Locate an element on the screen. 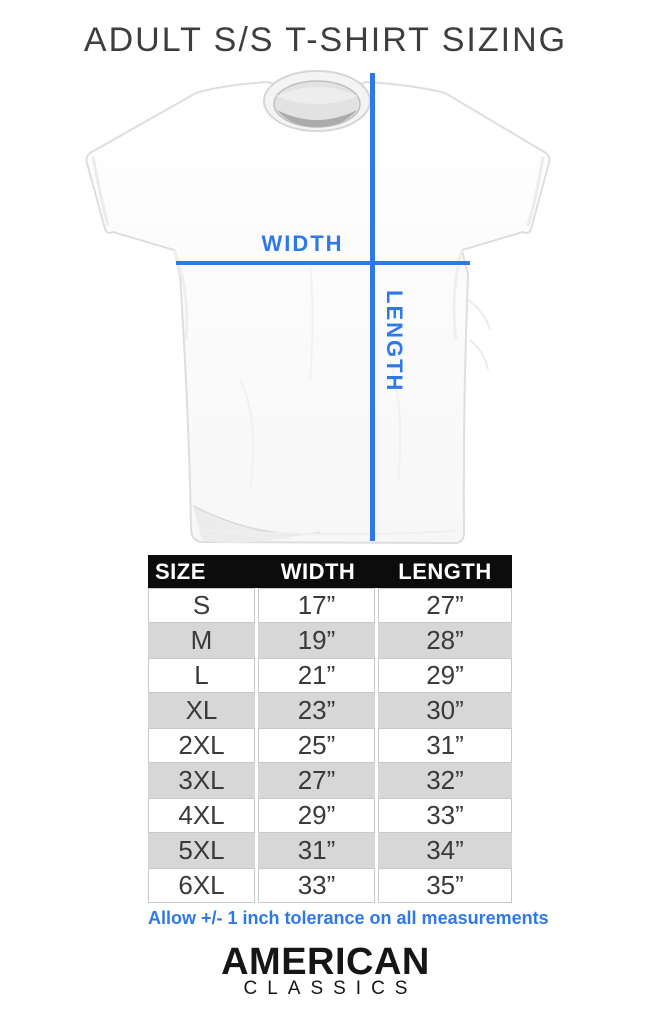 The image size is (651, 1024). length-cell: 30” is located at coordinates (445, 710).